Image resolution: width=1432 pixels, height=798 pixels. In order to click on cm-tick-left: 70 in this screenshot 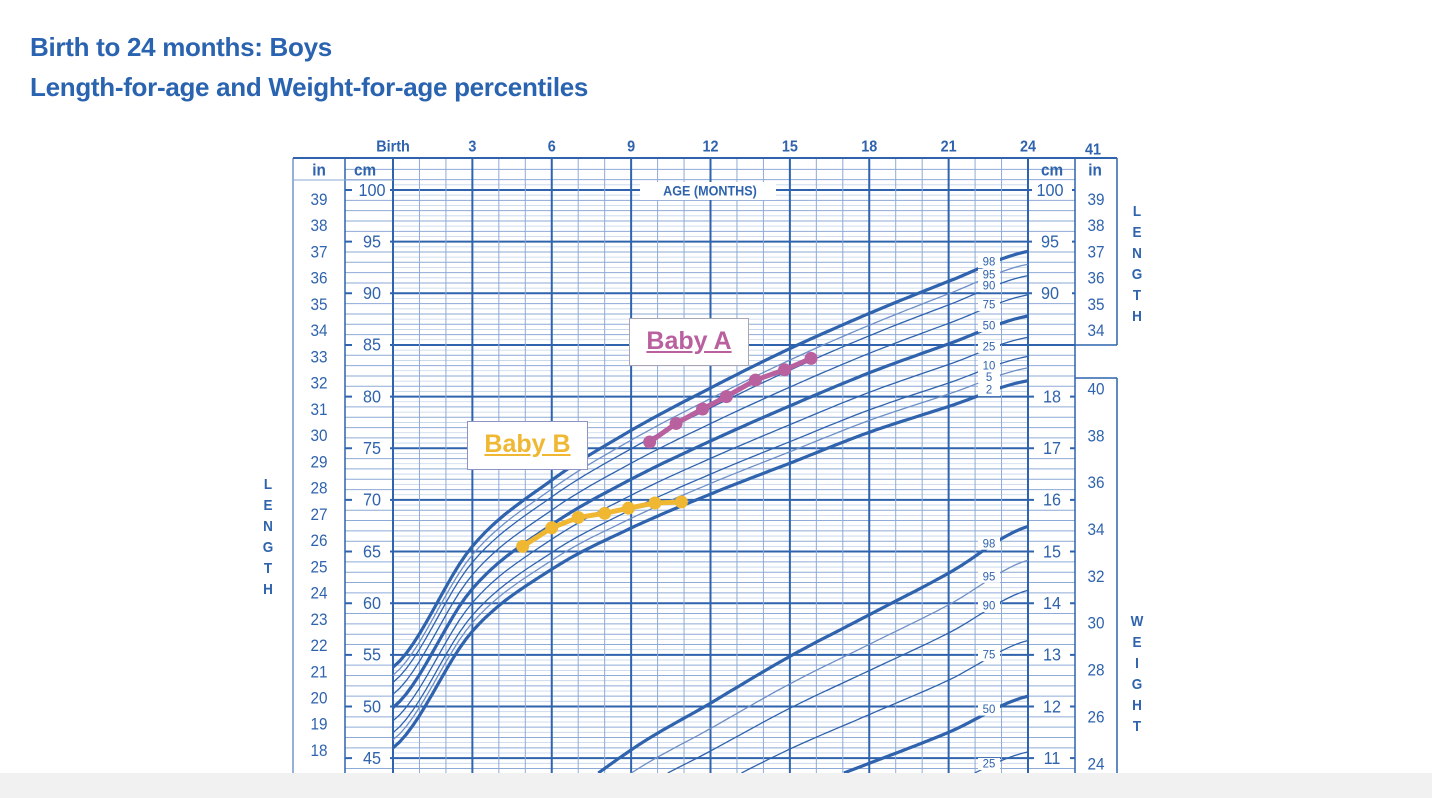, I will do `click(372, 500)`.